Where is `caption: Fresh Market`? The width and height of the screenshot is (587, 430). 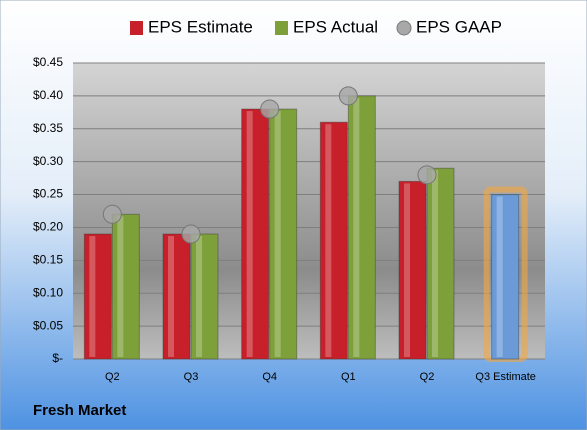 caption: Fresh Market is located at coordinates (79, 410).